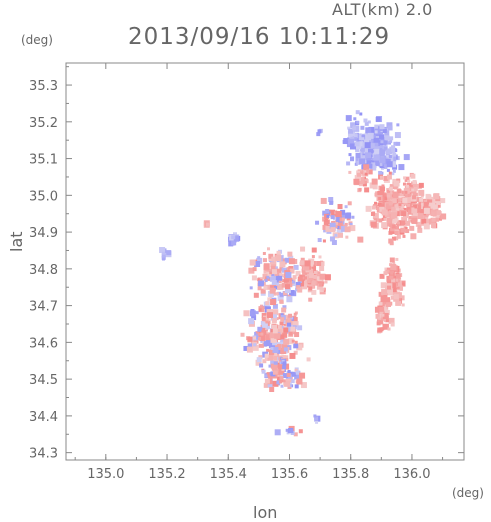  I want to click on y-tick-label: 35.2, so click(43, 123).